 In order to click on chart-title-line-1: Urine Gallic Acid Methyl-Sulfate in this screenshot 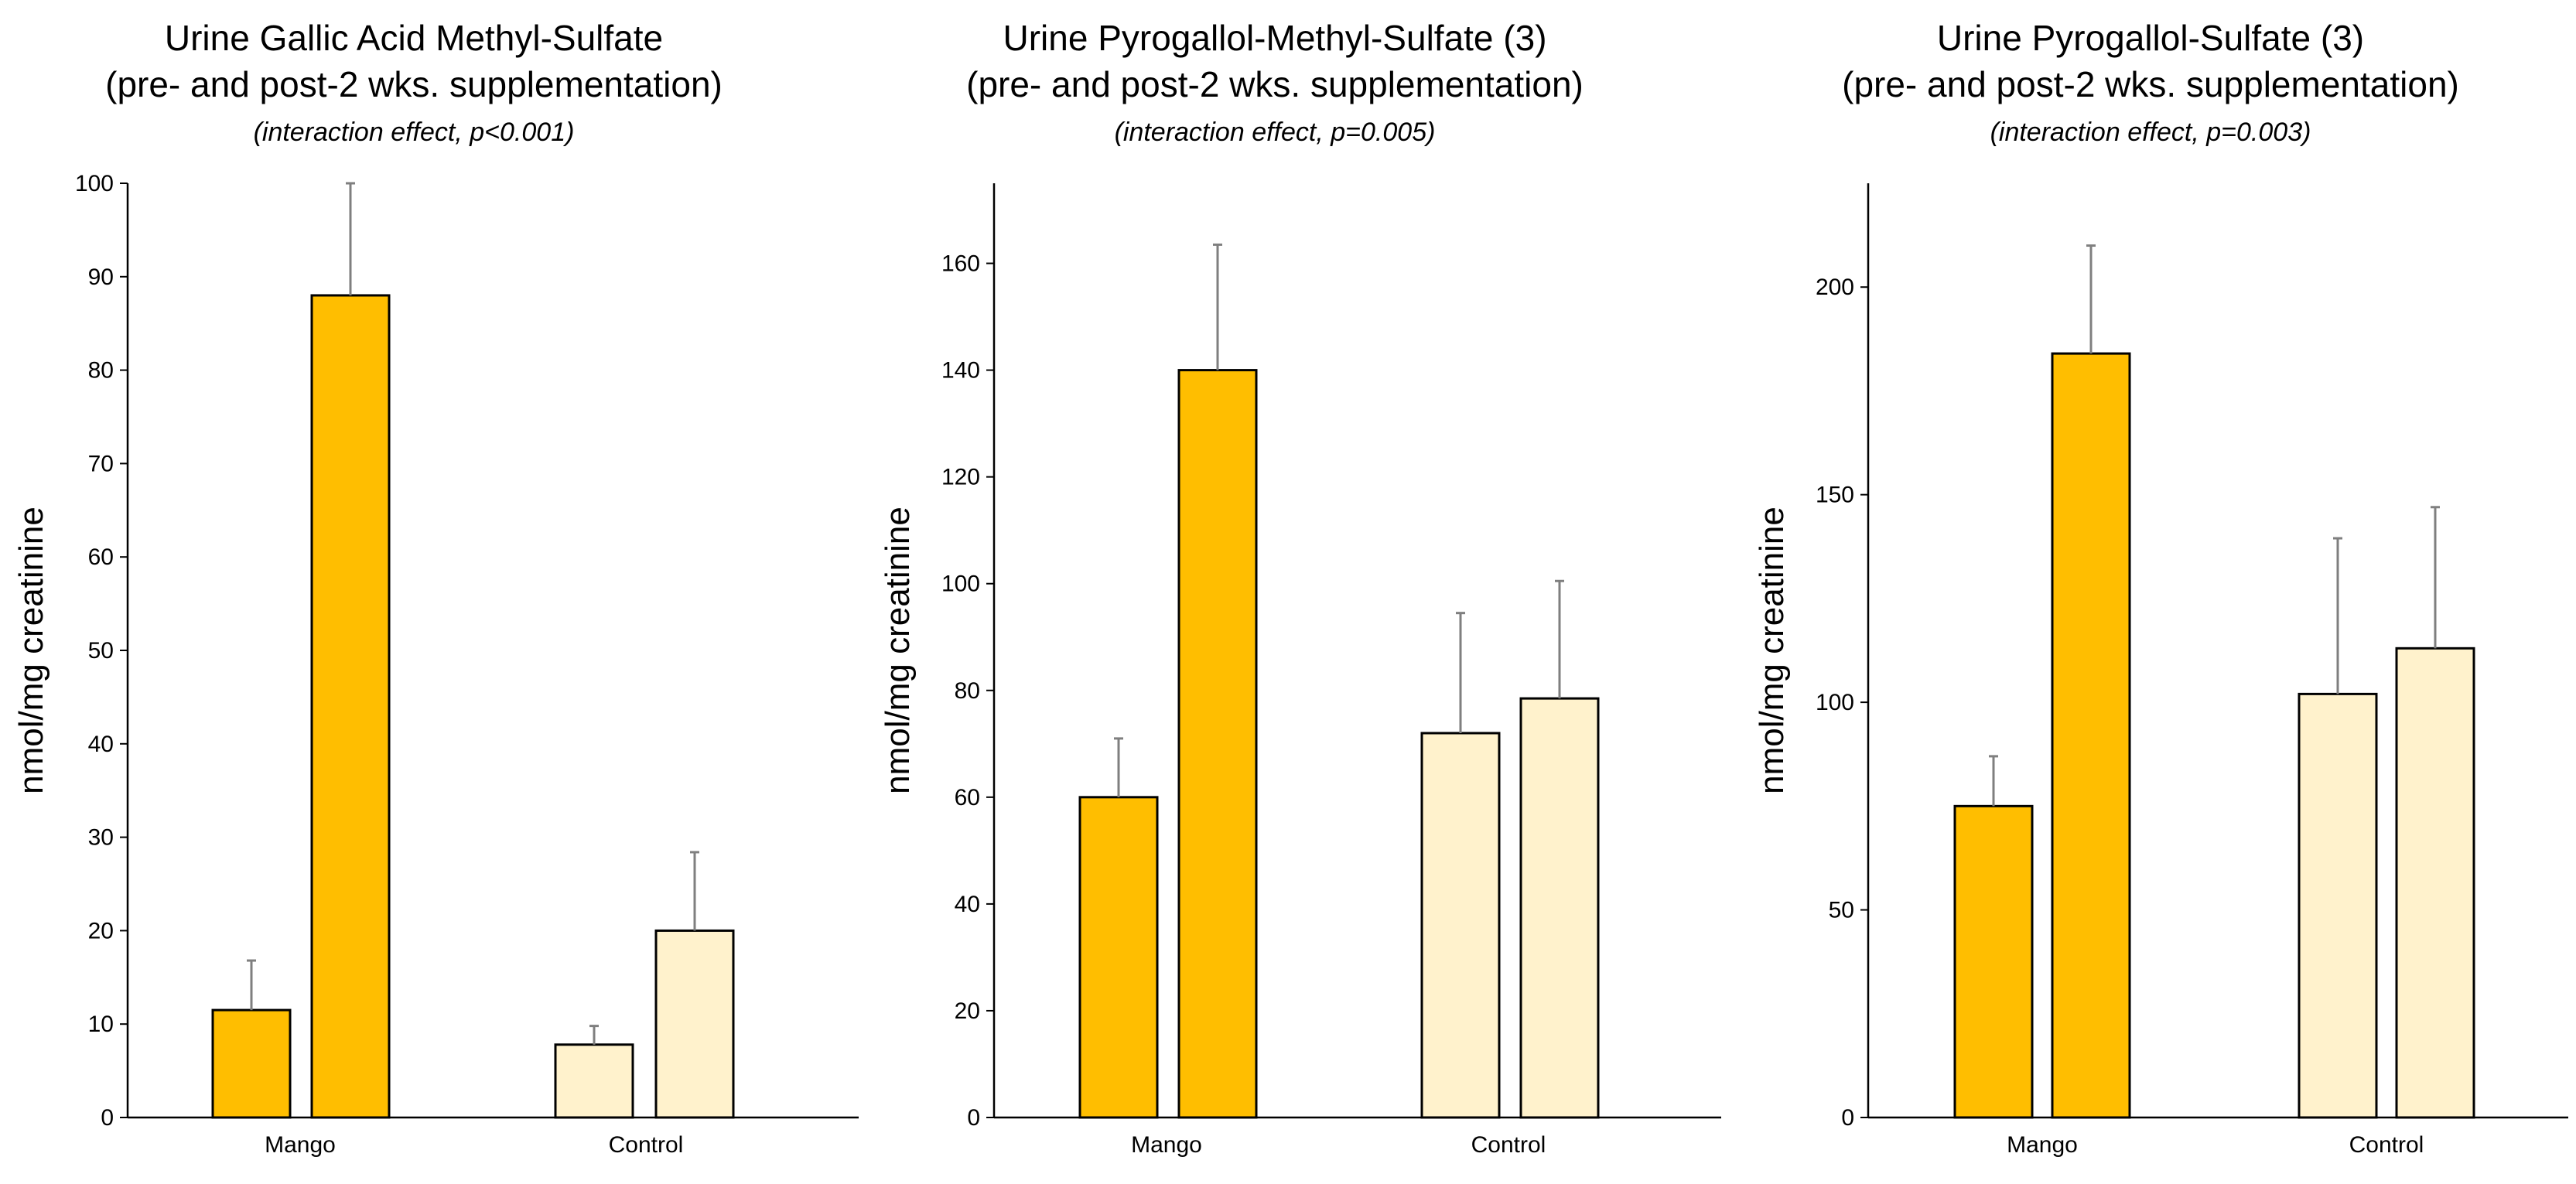, I will do `click(414, 38)`.